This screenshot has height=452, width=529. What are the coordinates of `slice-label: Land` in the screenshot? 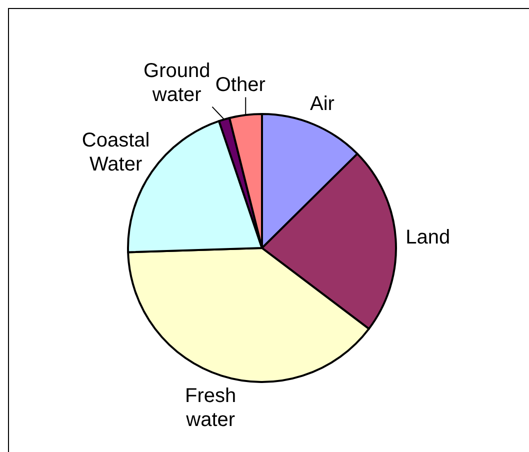 It's located at (428, 237).